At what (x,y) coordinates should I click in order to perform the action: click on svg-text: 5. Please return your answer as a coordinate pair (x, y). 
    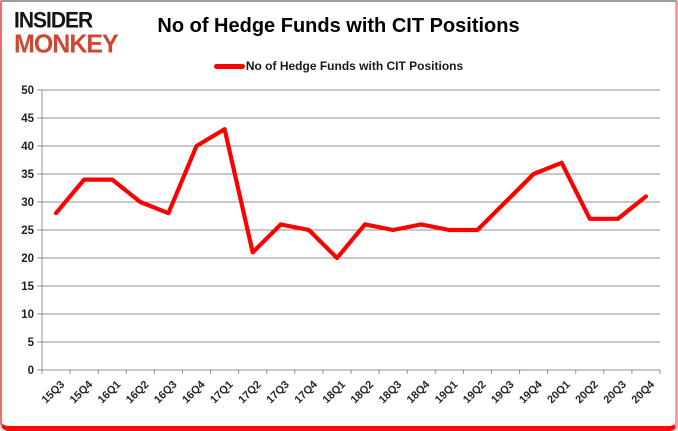
    Looking at the image, I should click on (31, 343).